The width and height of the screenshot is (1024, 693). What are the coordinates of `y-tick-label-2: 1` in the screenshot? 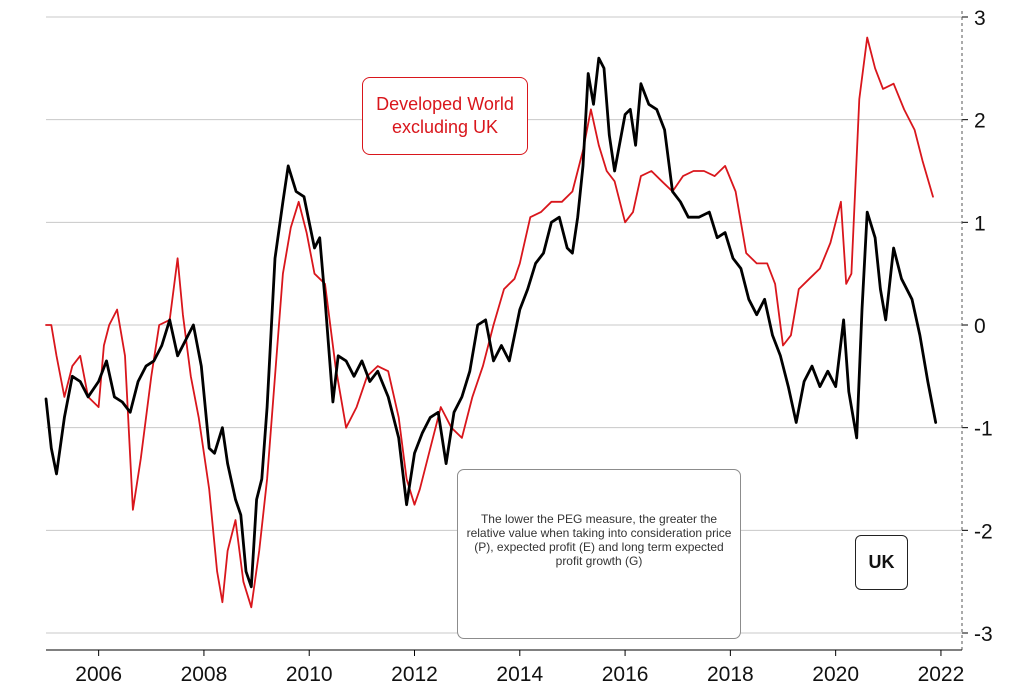 It's located at (980, 223).